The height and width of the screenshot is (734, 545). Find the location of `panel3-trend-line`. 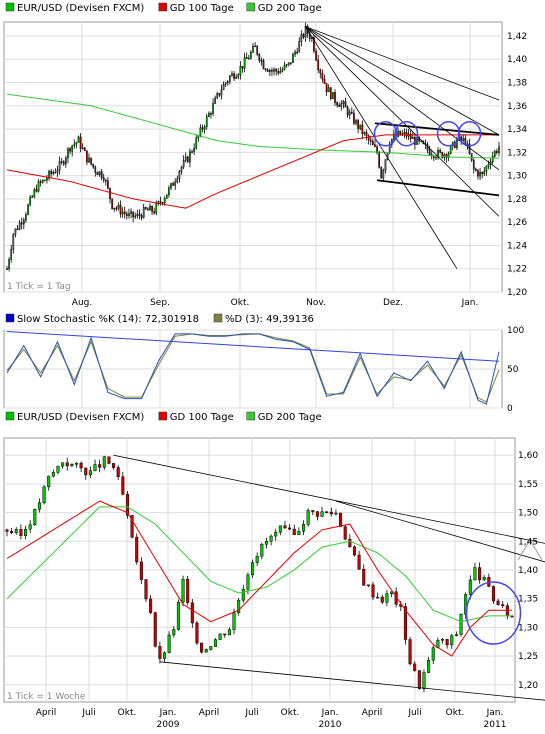

panel3-trend-line is located at coordinates (440, 531).